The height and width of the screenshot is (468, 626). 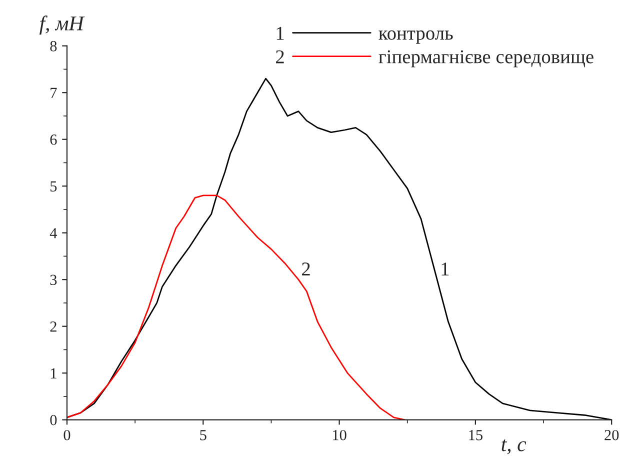 What do you see at coordinates (53, 280) in the screenshot?
I see `y-tick-label: 3` at bounding box center [53, 280].